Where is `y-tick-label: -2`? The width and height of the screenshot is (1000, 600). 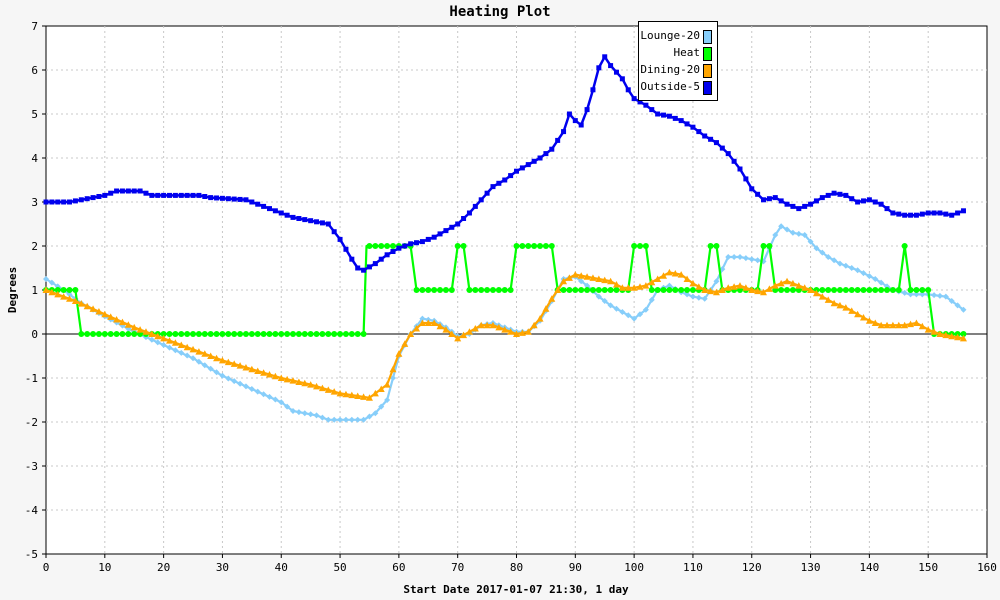 y-tick-label: -2 is located at coordinates (31, 422).